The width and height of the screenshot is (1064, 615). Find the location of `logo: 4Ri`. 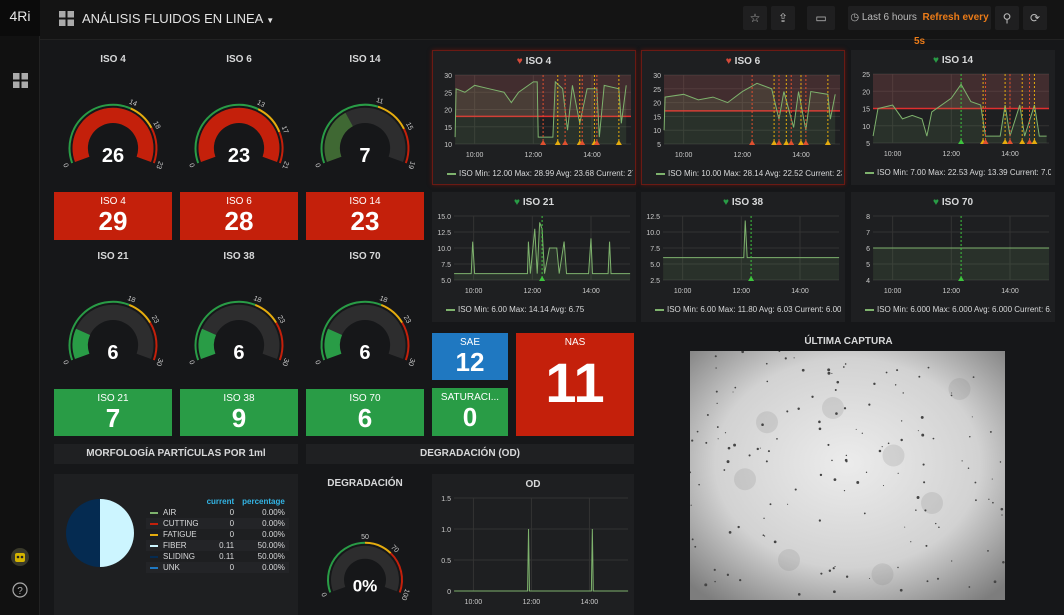

logo: 4Ri is located at coordinates (20, 18).